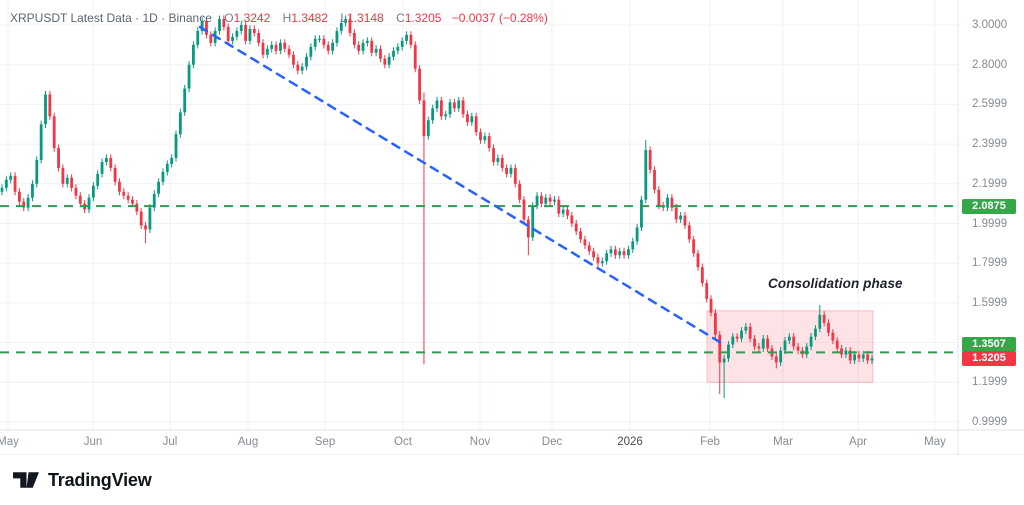 This screenshot has height=505, width=1024. Describe the element at coordinates (710, 442) in the screenshot. I see `time-tick: Feb` at that location.